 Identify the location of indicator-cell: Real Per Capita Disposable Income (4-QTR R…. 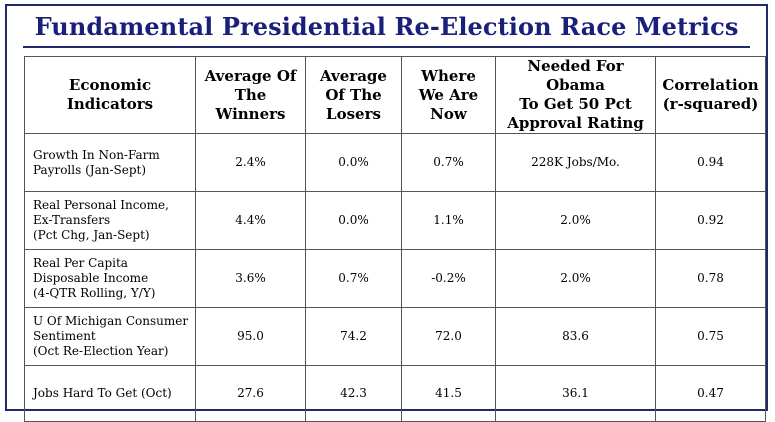
(110, 278).